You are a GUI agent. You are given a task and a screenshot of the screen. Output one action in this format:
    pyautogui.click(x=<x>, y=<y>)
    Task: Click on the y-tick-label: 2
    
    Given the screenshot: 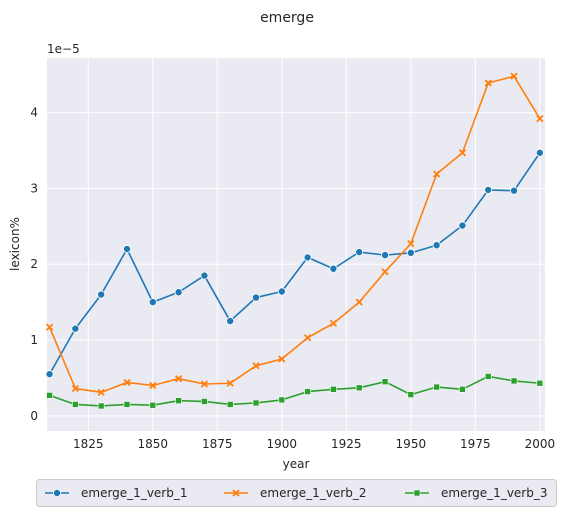 What is the action you would take?
    pyautogui.click(x=34, y=264)
    